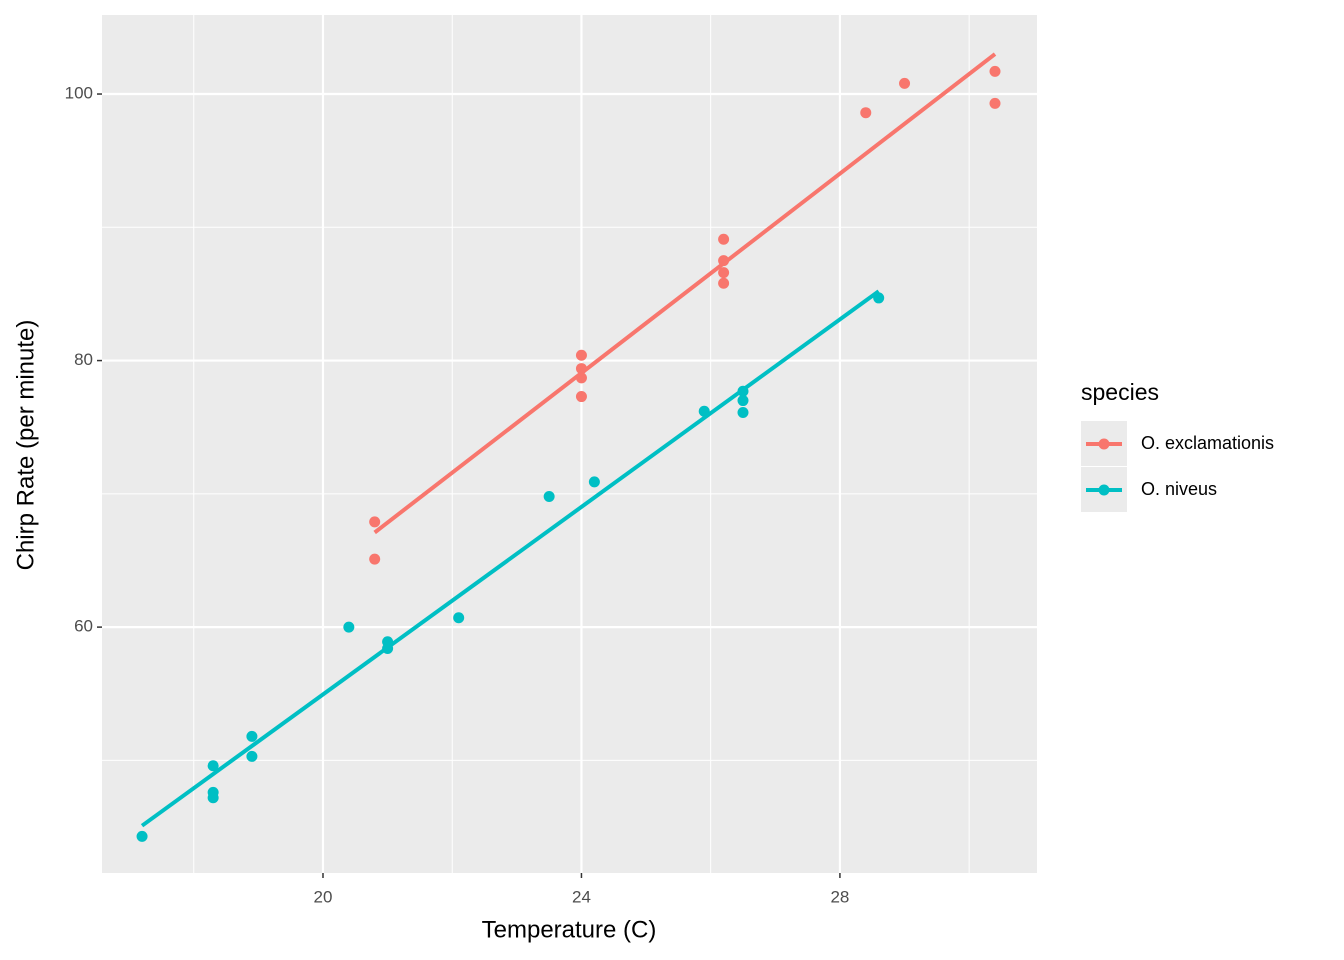 The height and width of the screenshot is (960, 1344). I want to click on x-tick-label: 28, so click(839, 896).